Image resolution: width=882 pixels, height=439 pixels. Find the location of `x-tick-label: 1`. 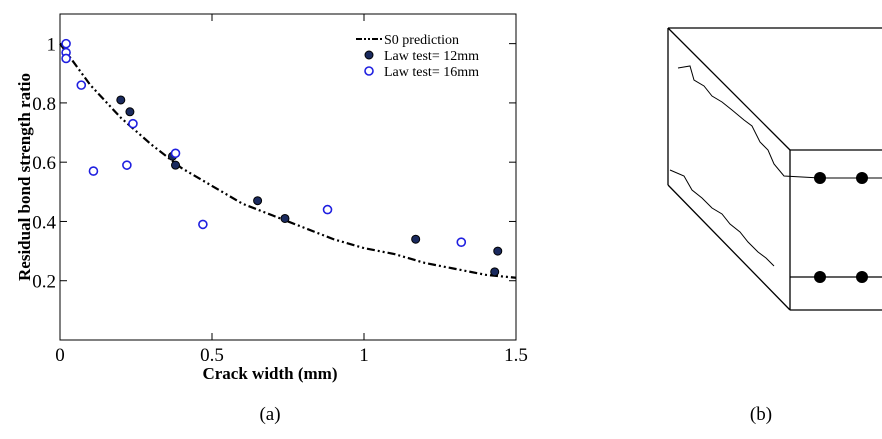

x-tick-label: 1 is located at coordinates (364, 355).